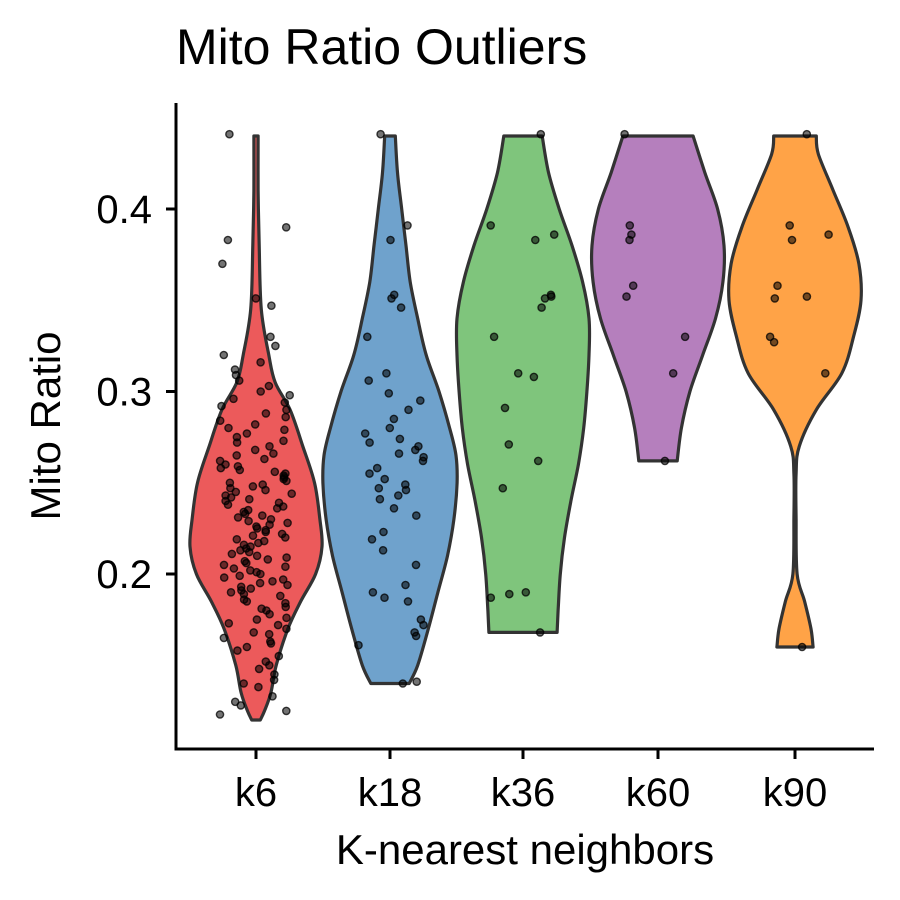 The width and height of the screenshot is (900, 900). I want to click on y-tick-label-0-4: 0.4, so click(124, 210).